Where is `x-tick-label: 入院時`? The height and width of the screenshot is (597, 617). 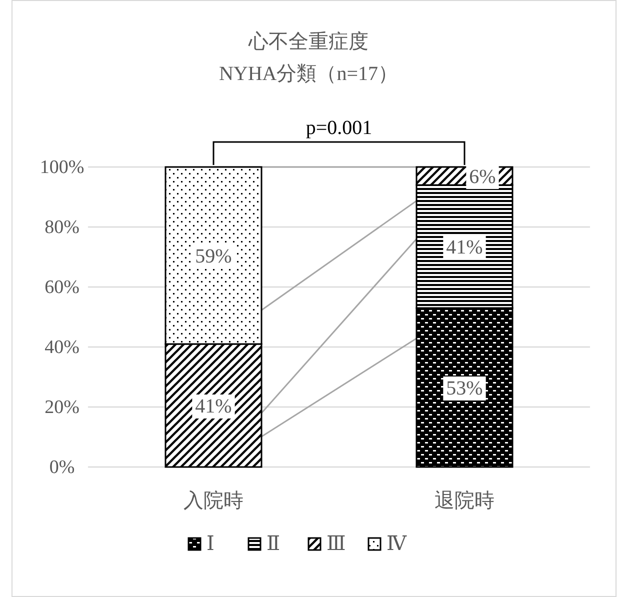 x-tick-label: 入院時 is located at coordinates (214, 501).